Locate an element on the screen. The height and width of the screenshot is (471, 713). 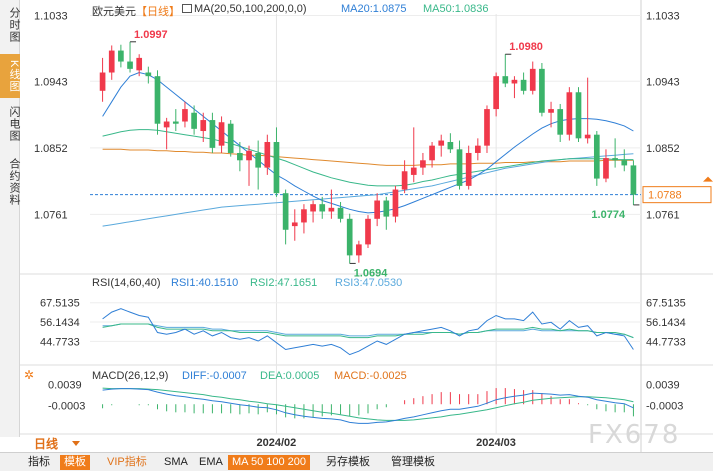
sma-button: SMA is located at coordinates (176, 462).